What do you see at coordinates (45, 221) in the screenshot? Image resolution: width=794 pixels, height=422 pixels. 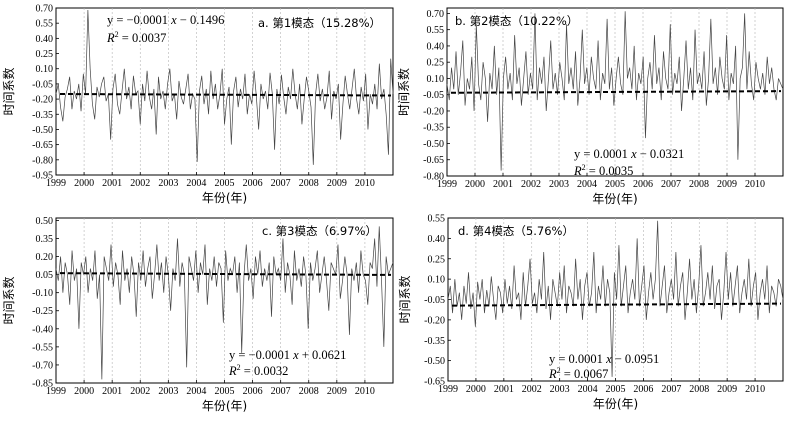 I see `y-tick-label: 0.50` at bounding box center [45, 221].